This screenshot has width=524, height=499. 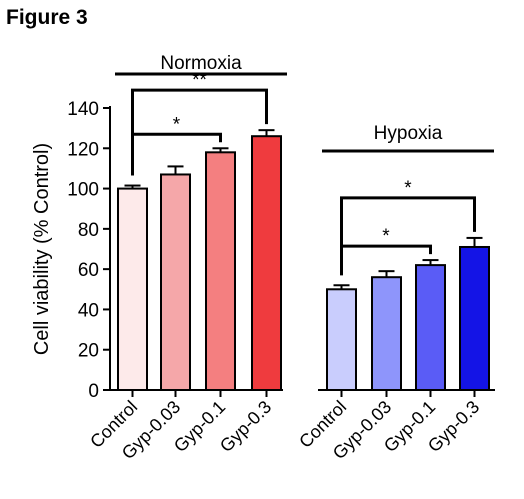 I want to click on y-tick-label: 140, so click(x=83, y=109).